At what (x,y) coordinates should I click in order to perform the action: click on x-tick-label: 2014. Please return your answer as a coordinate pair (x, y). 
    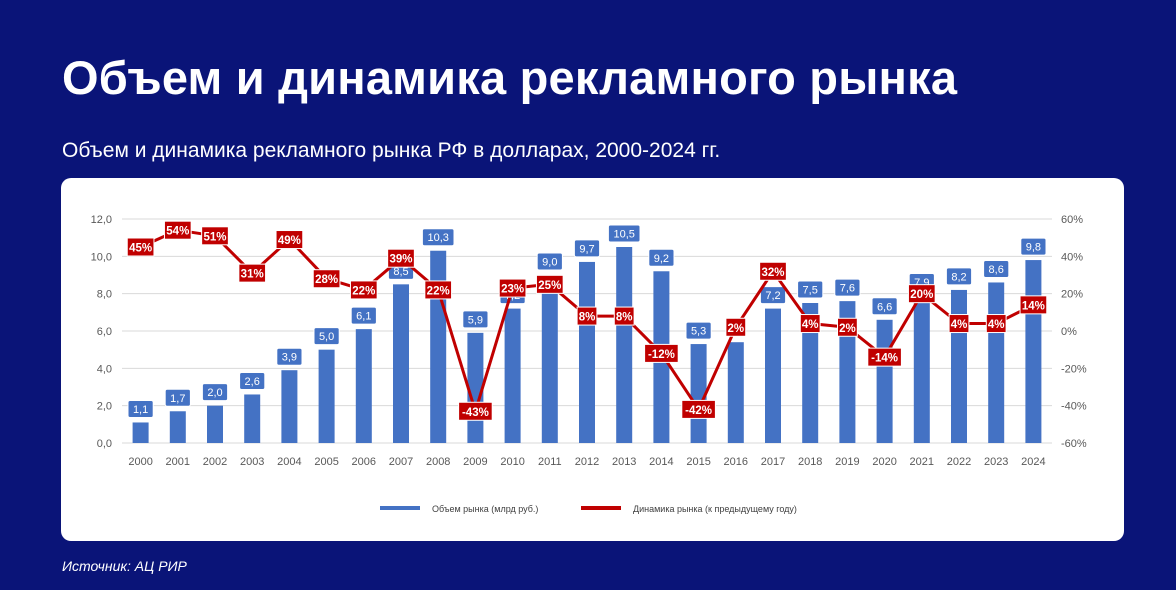
    Looking at the image, I should click on (661, 462).